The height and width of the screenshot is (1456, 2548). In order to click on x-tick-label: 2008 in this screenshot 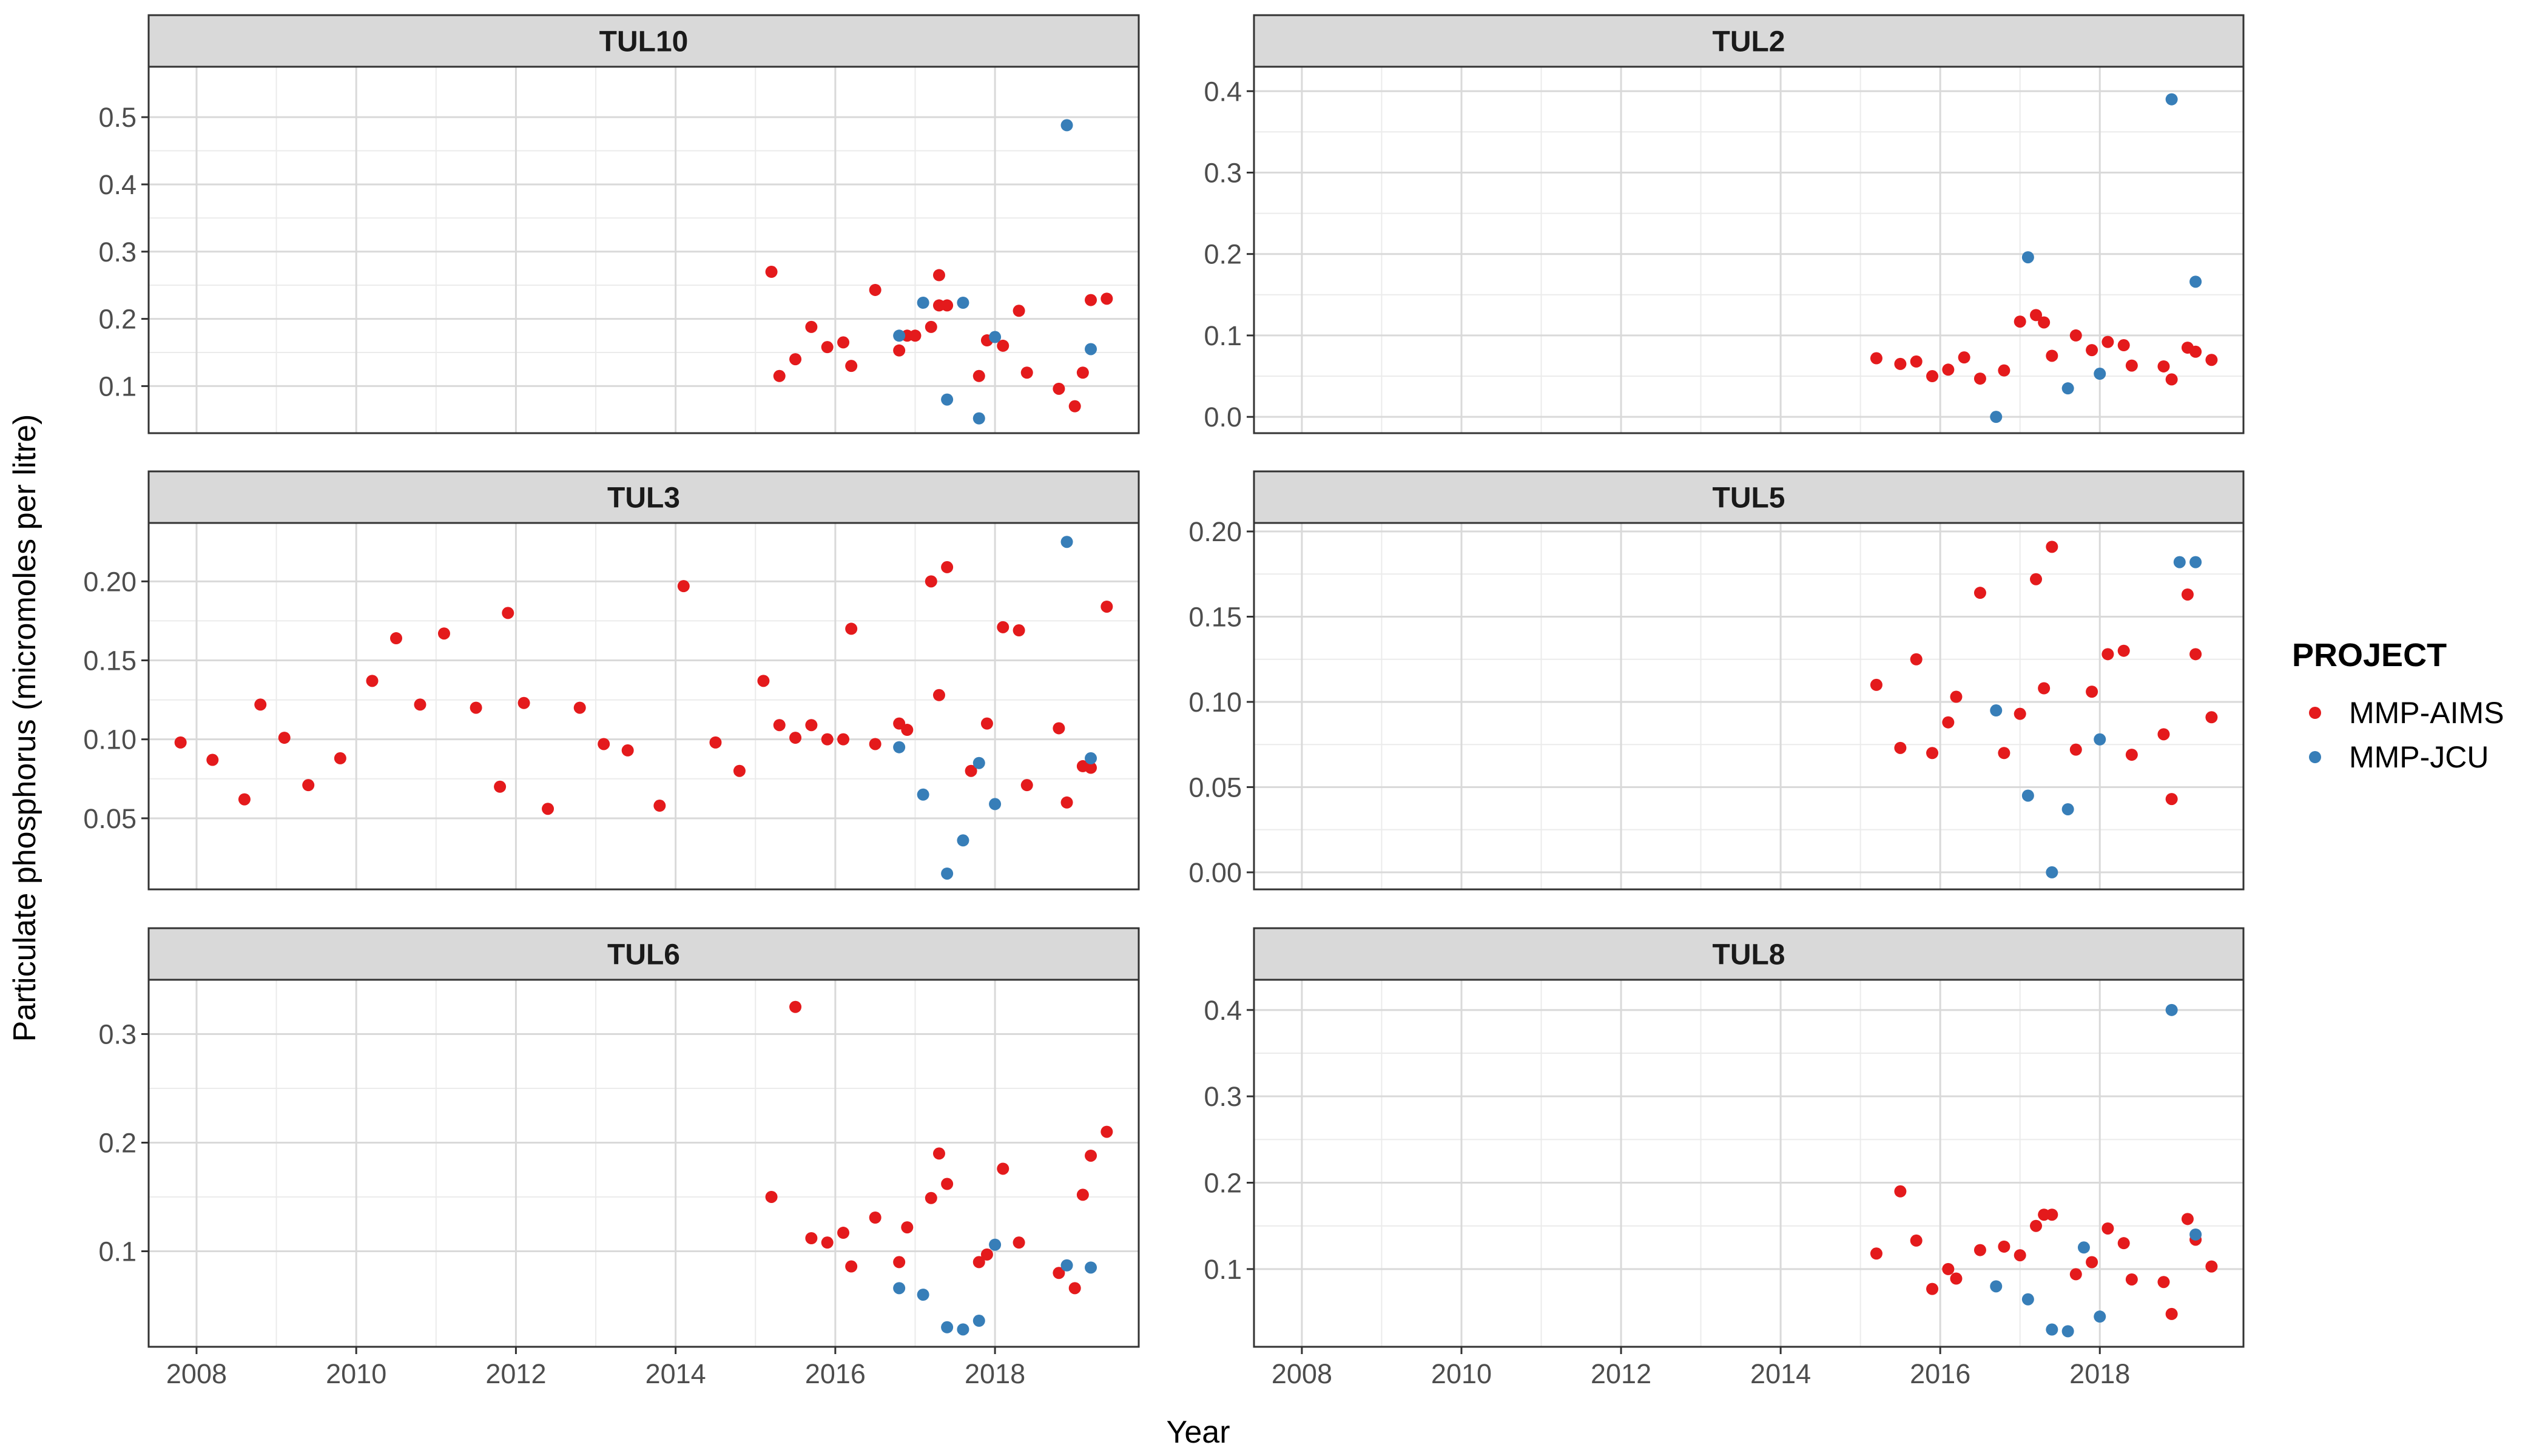, I will do `click(1302, 1373)`.